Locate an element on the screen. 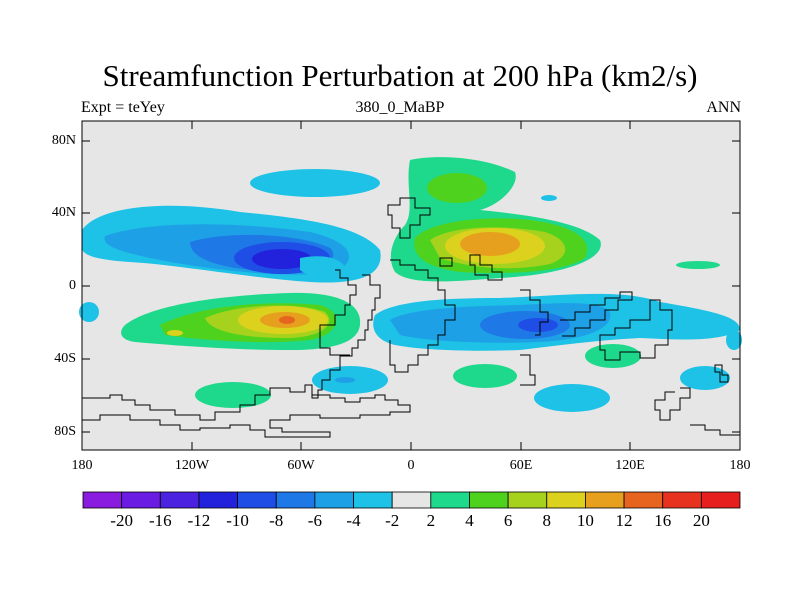  lat-label-eq: 0 is located at coordinates (72, 285).